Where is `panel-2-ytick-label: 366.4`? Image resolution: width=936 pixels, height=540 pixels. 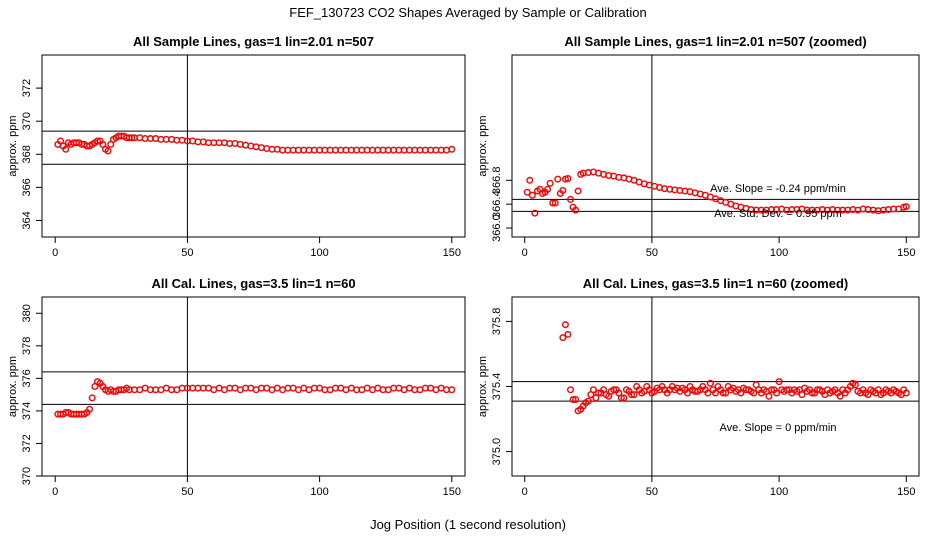
panel-2-ytick-label: 366.4 is located at coordinates (497, 204).